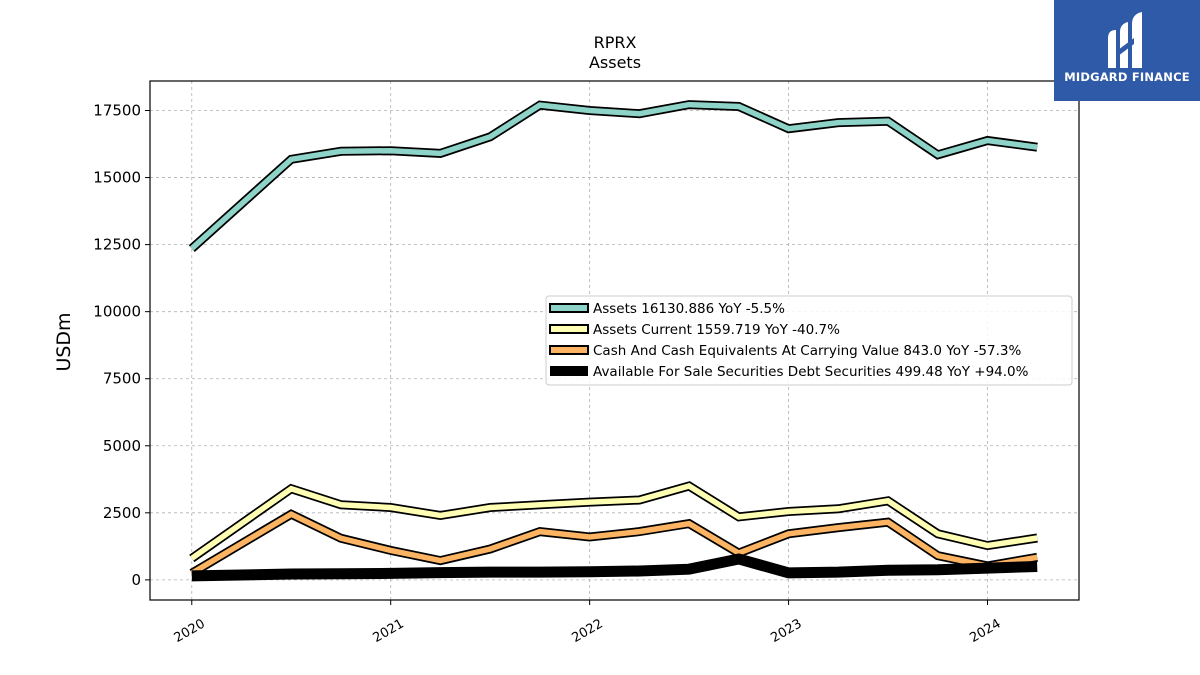 The height and width of the screenshot is (675, 1200). Describe the element at coordinates (615, 62) in the screenshot. I see `chart-subtitle: Assets` at that location.